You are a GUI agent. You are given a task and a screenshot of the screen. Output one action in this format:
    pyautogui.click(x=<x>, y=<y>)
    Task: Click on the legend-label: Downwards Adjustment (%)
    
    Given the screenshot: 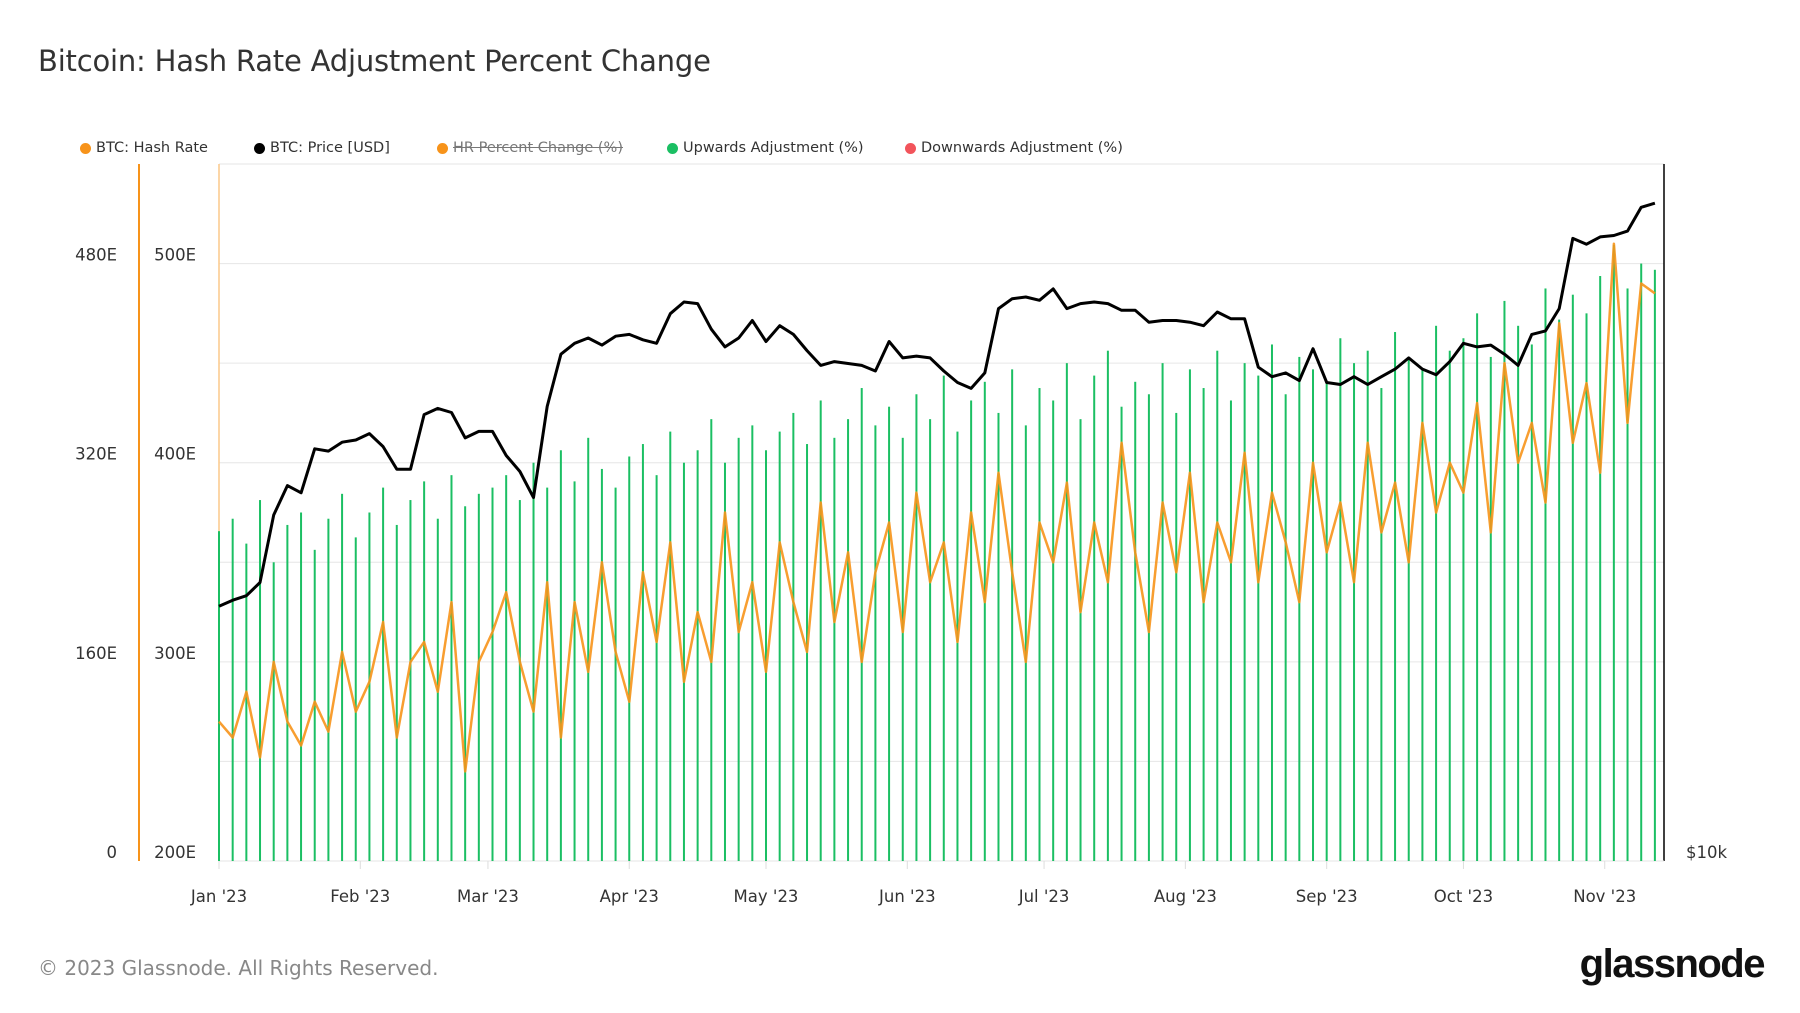 What is the action you would take?
    pyautogui.click(x=1022, y=148)
    